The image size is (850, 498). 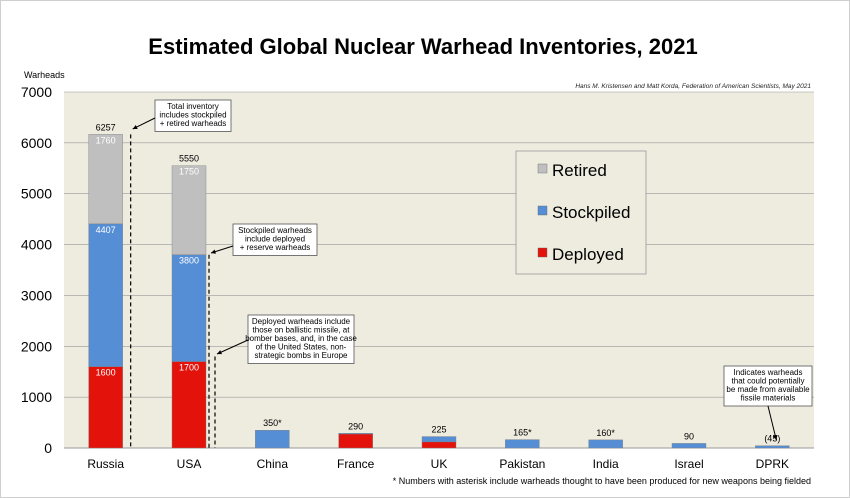 What do you see at coordinates (36, 397) in the screenshot?
I see `y-tick-label: 1000` at bounding box center [36, 397].